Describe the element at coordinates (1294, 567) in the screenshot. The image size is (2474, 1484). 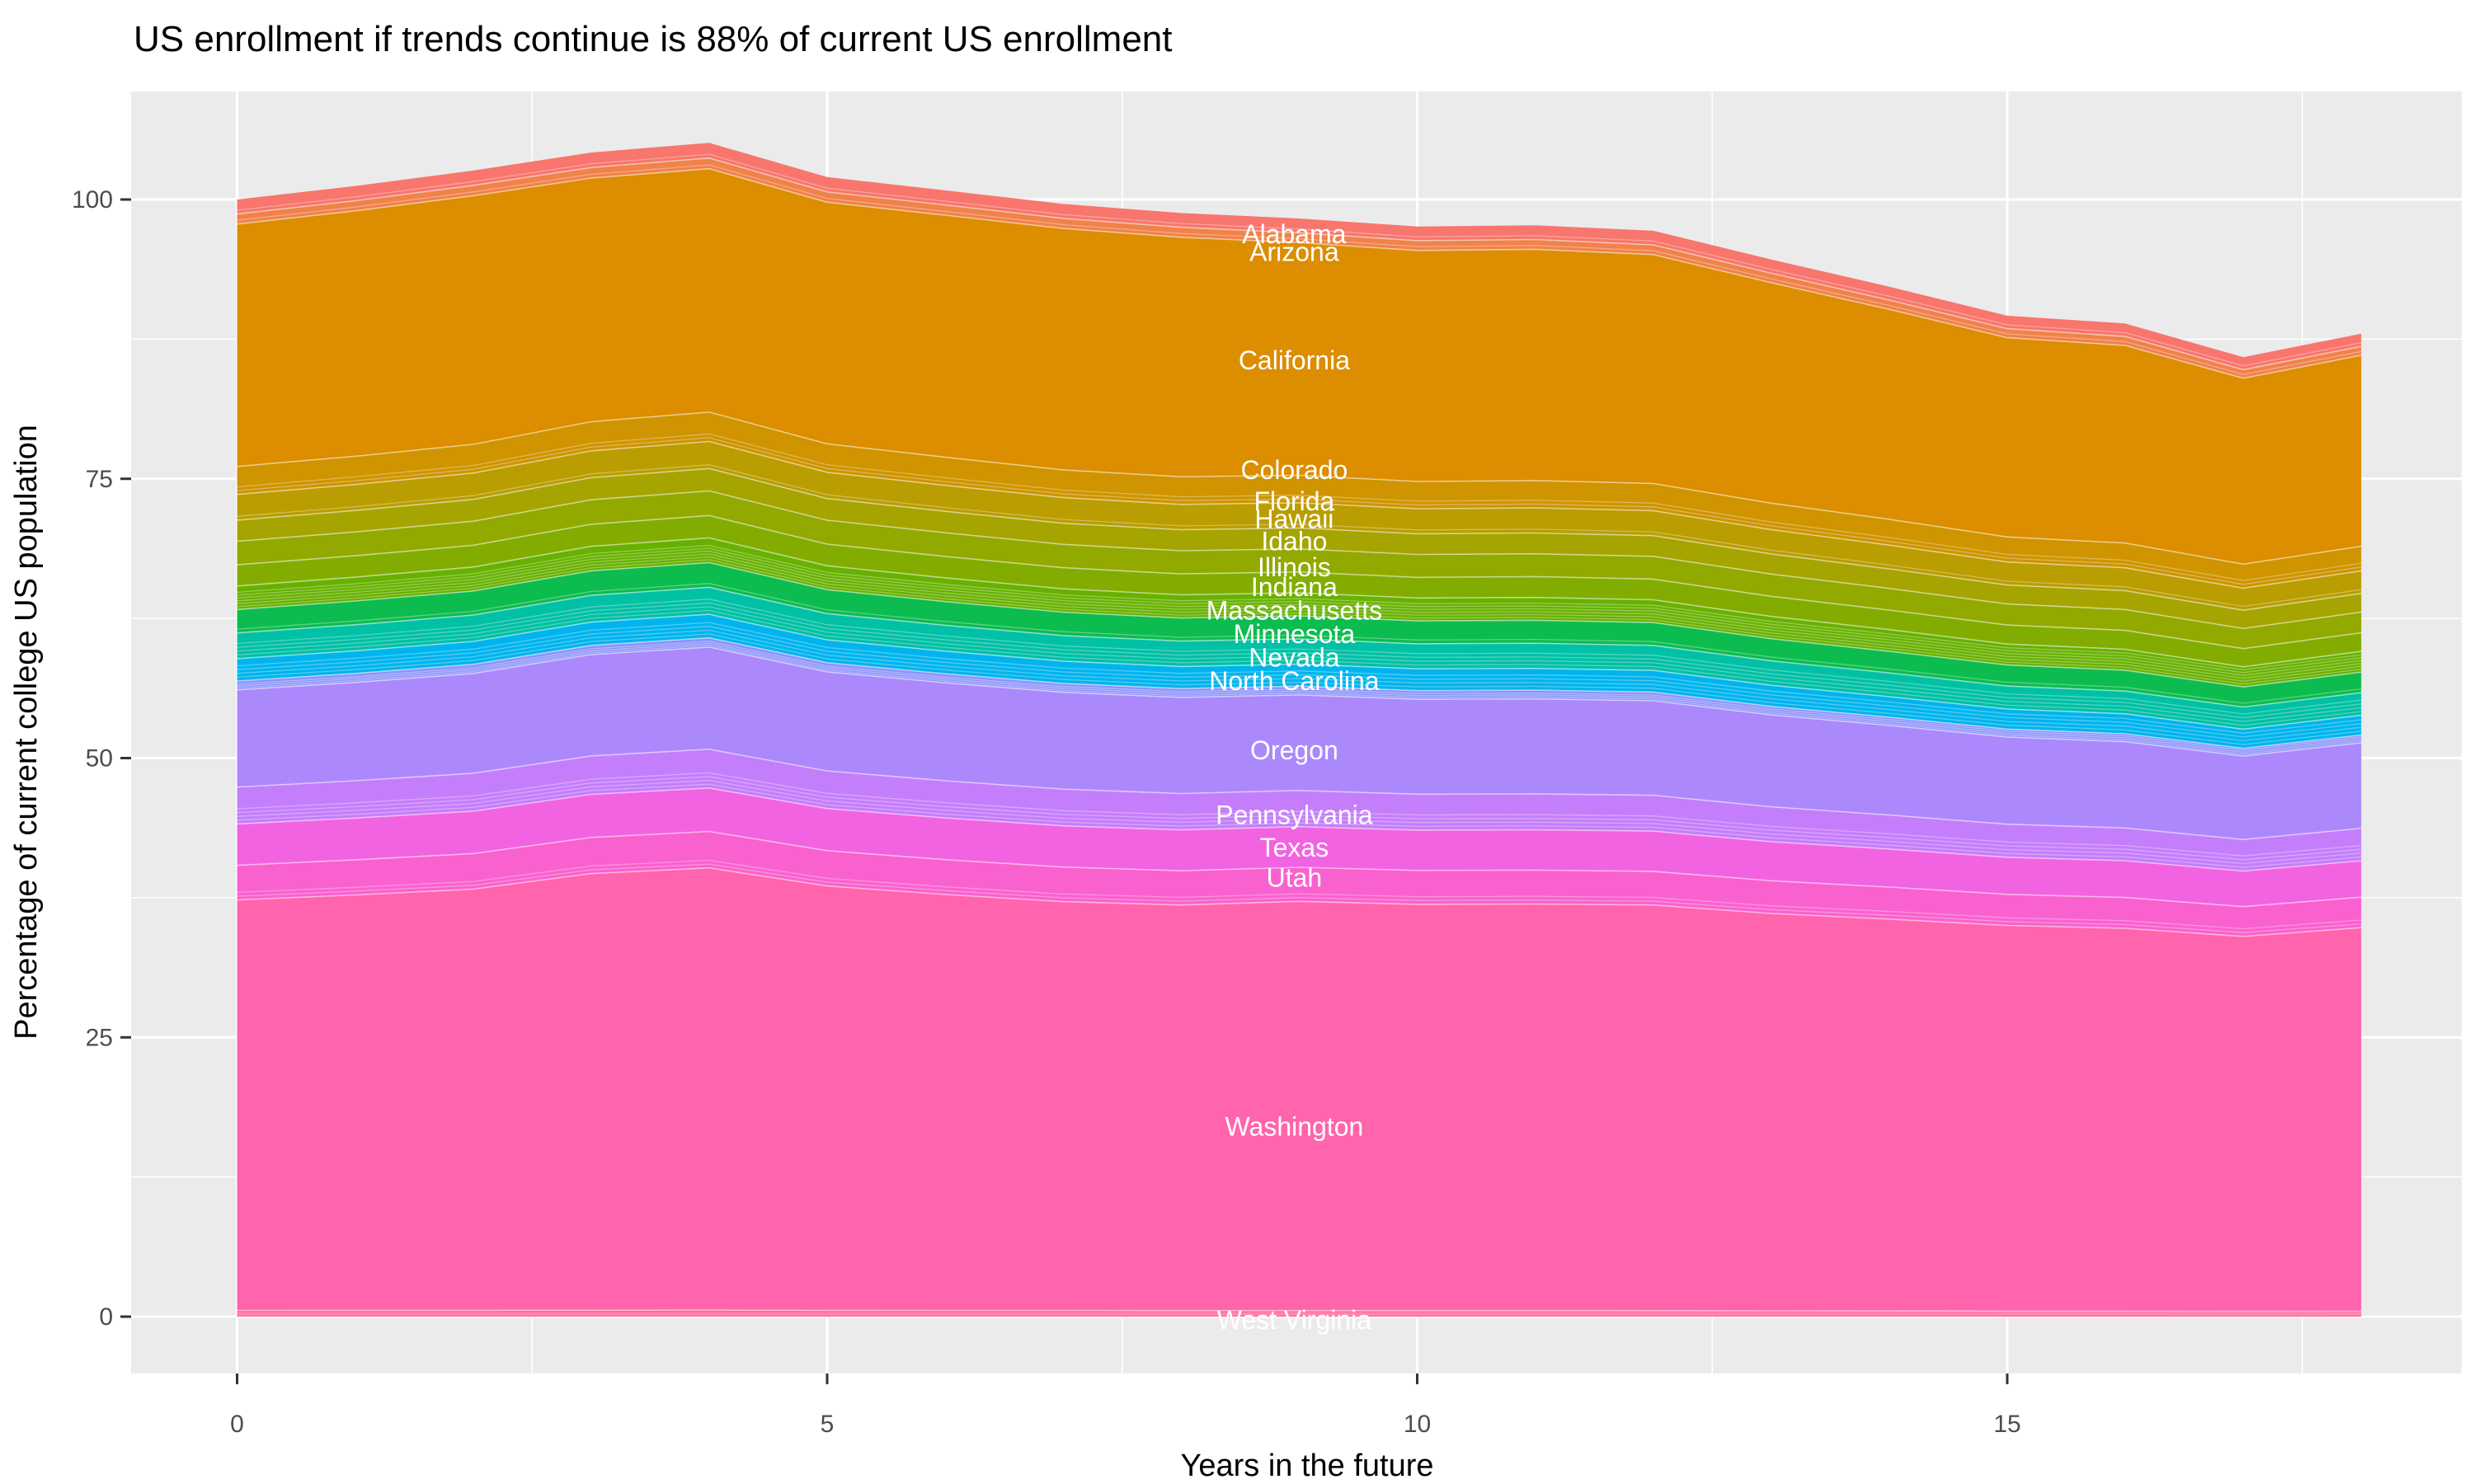
I see `state-label: Illinois` at that location.